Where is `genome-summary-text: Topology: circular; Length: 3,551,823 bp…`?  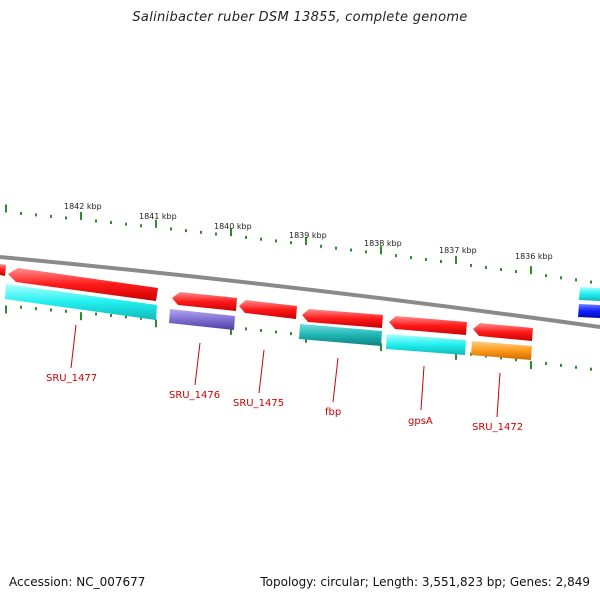 genome-summary-text: Topology: circular; Length: 3,551,823 bp… is located at coordinates (425, 582).